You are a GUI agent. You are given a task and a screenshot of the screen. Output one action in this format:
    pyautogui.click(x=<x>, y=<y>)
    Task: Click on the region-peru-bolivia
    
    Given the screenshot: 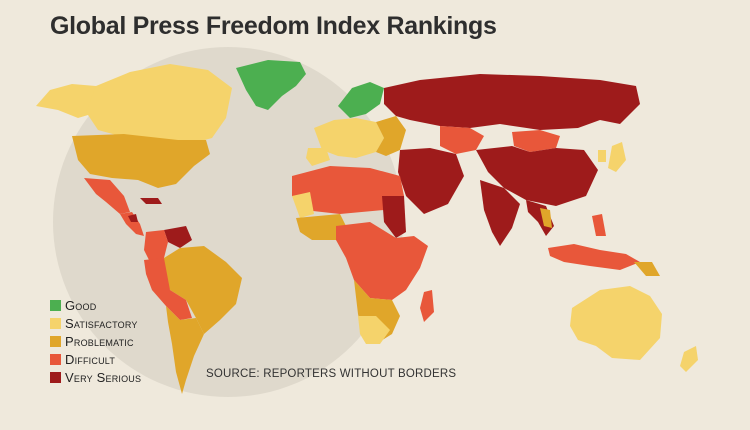 What is the action you would take?
    pyautogui.click(x=168, y=289)
    